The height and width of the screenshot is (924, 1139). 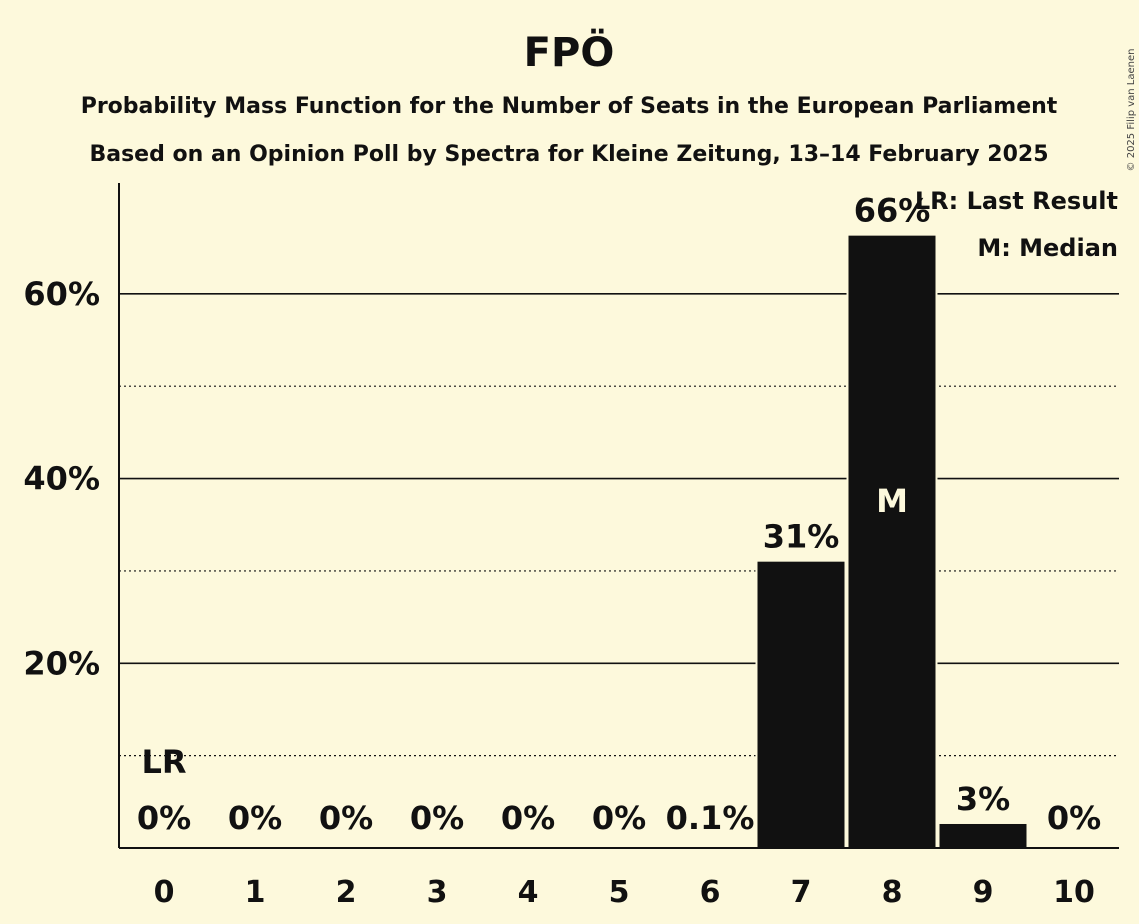 What do you see at coordinates (437, 892) in the screenshot?
I see `x-tick-label: 3` at bounding box center [437, 892].